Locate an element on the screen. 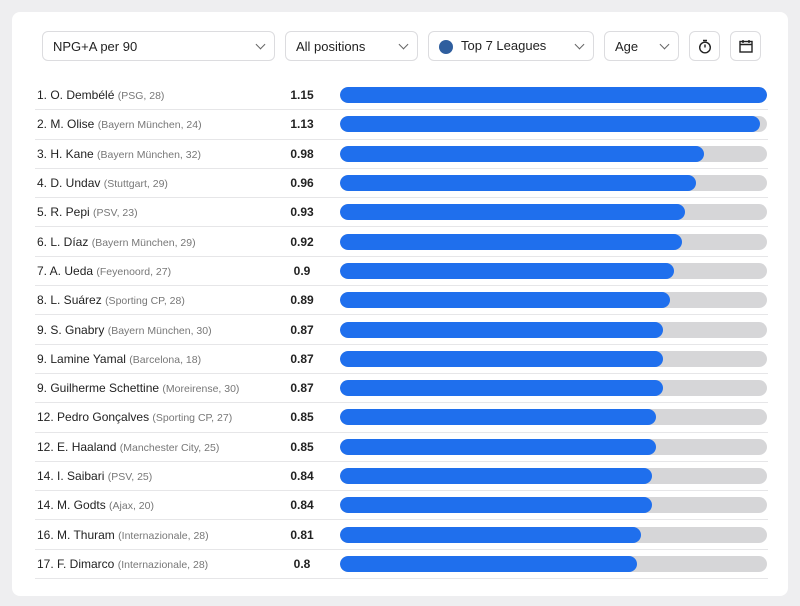 The image size is (800, 606). player-name: 12. Pedro Gonçalves (Sporting CP, 27) is located at coordinates (135, 417).